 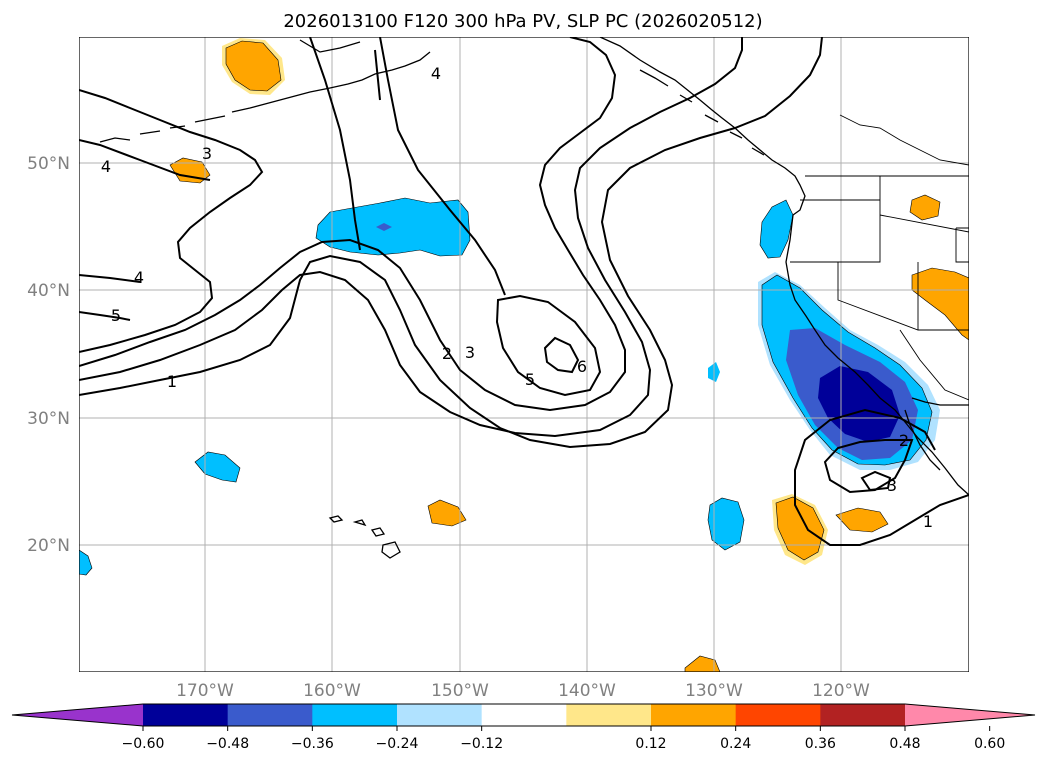 I want to click on baja-coast, so click(x=936, y=434).